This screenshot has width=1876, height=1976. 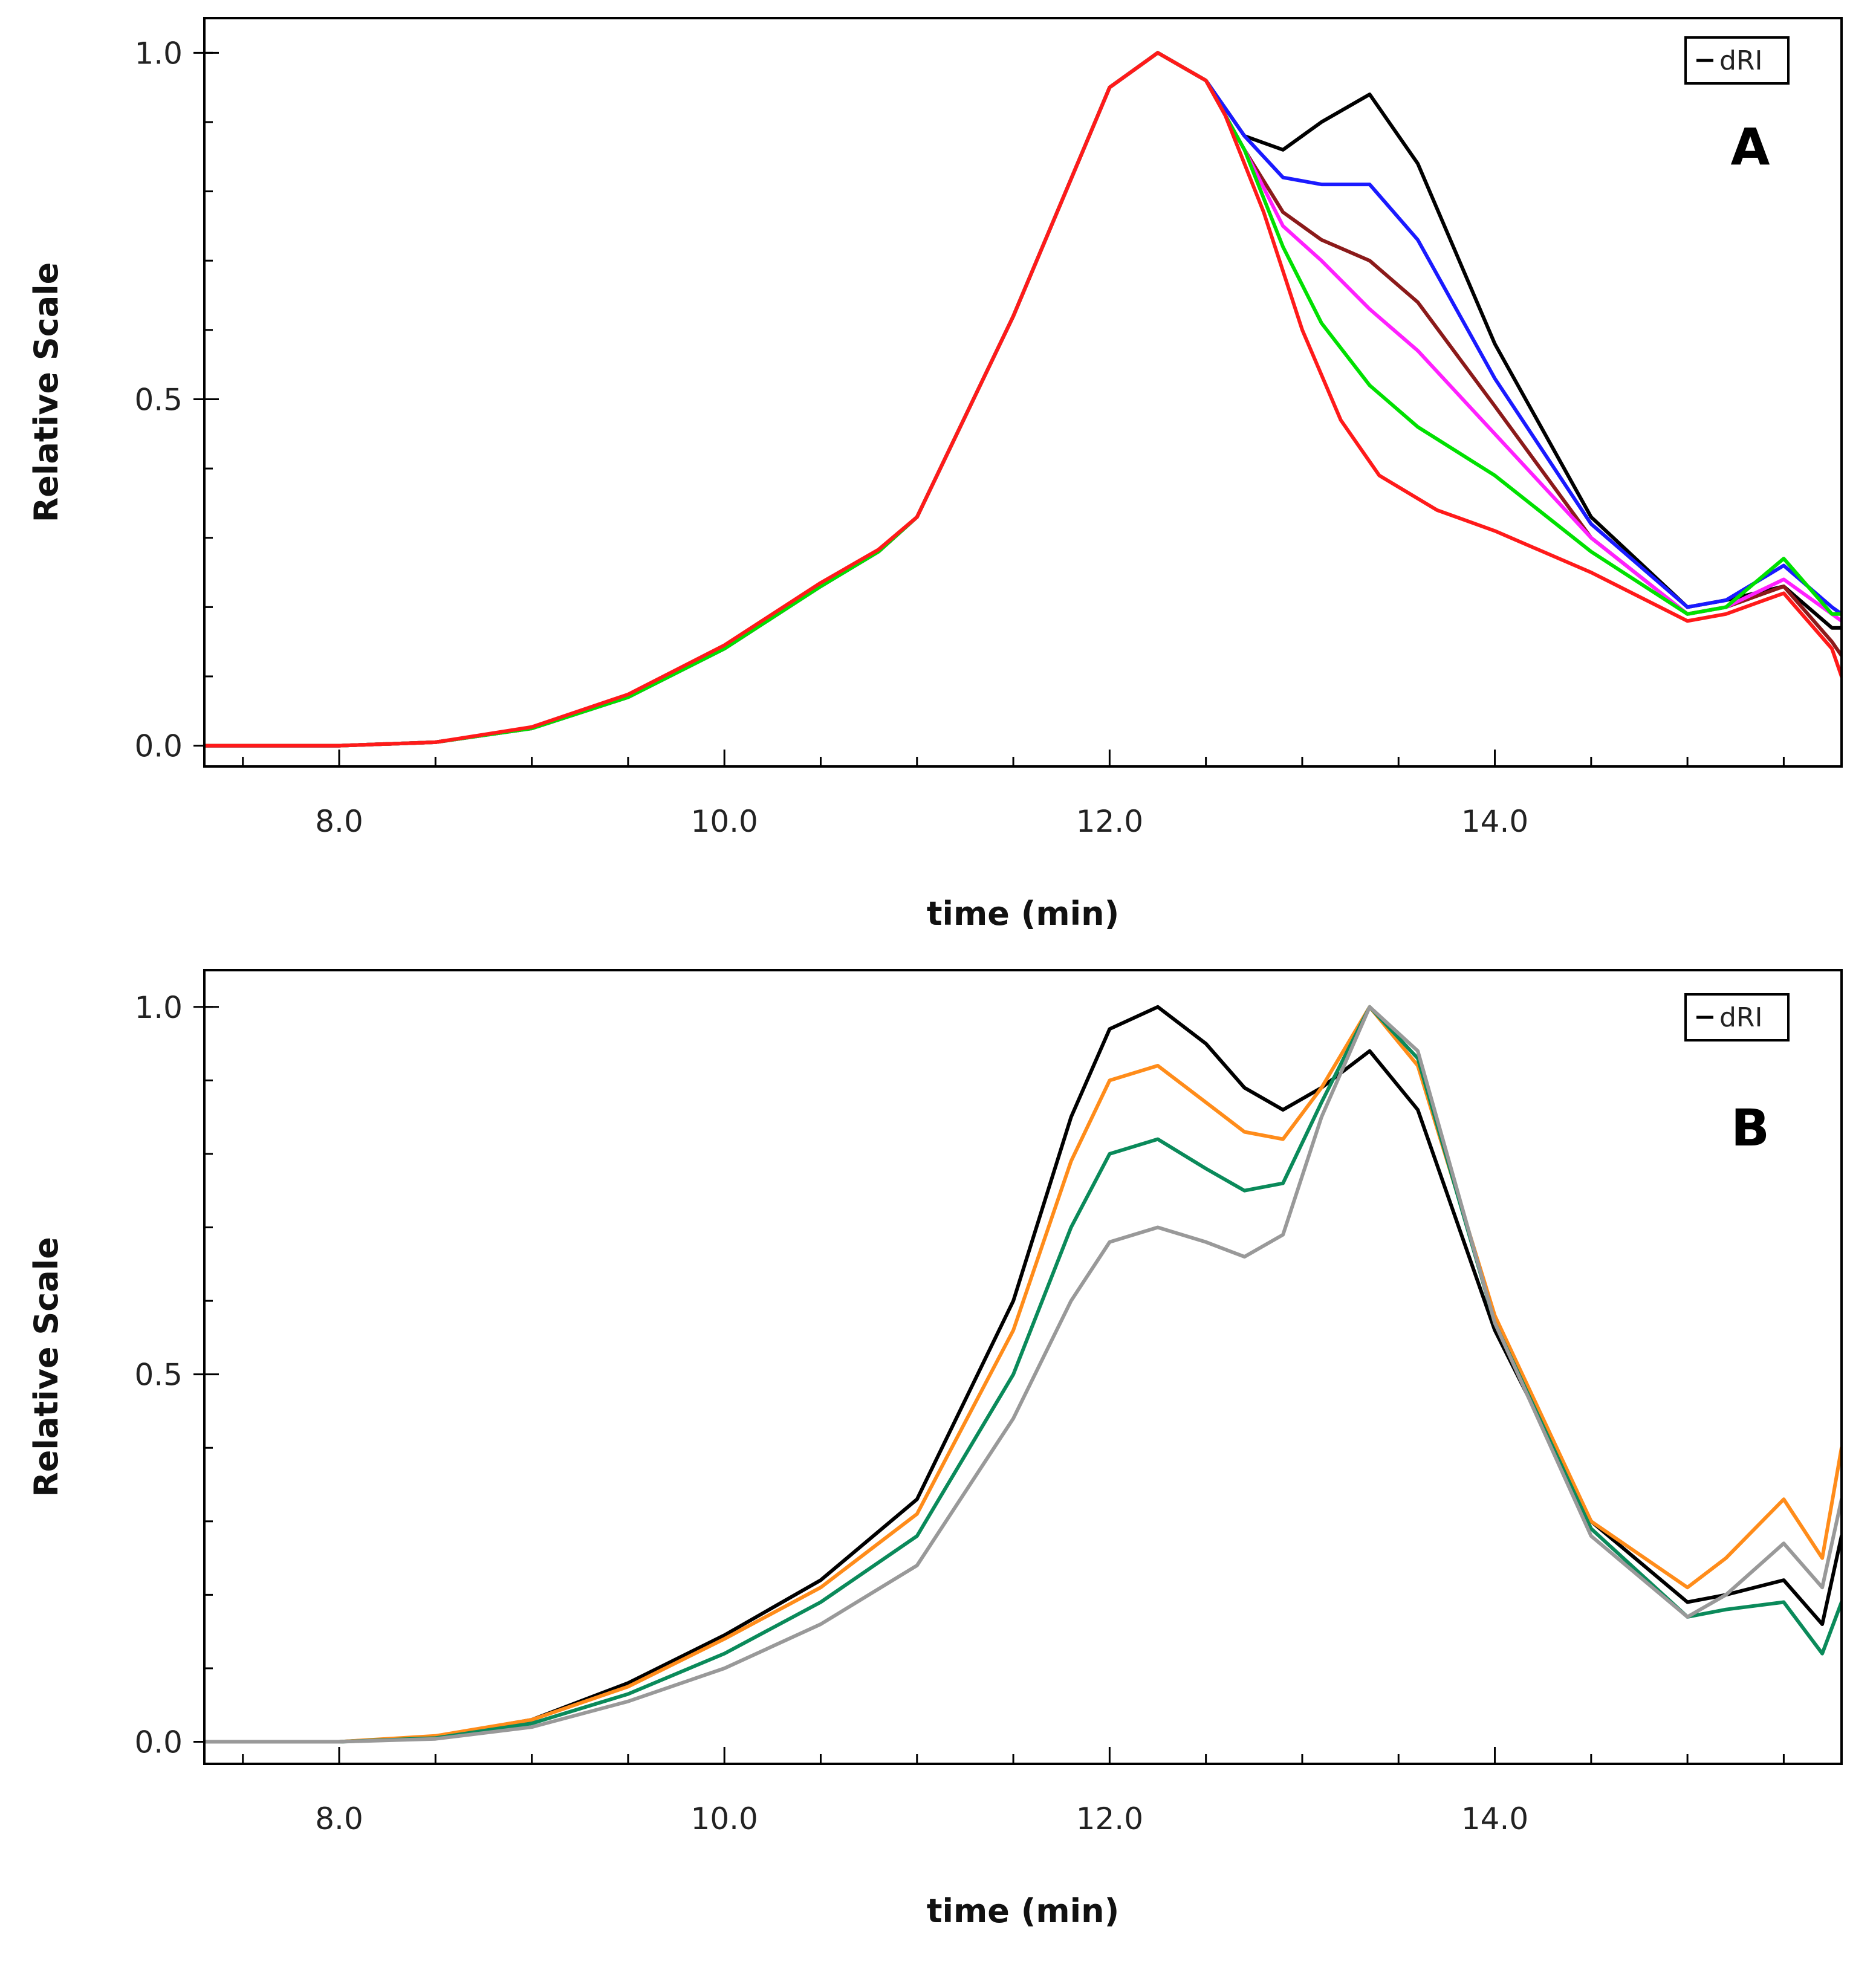 I want to click on panel-label: B, so click(x=1750, y=1128).